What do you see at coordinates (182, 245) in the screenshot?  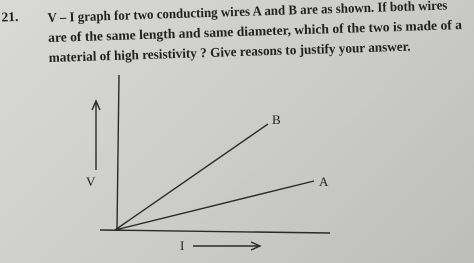 I see `x-label: I` at bounding box center [182, 245].